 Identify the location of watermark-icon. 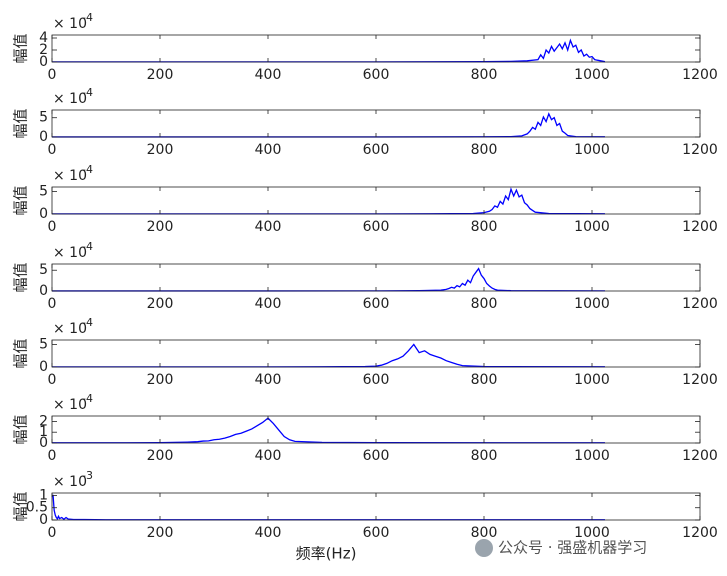
(484, 548).